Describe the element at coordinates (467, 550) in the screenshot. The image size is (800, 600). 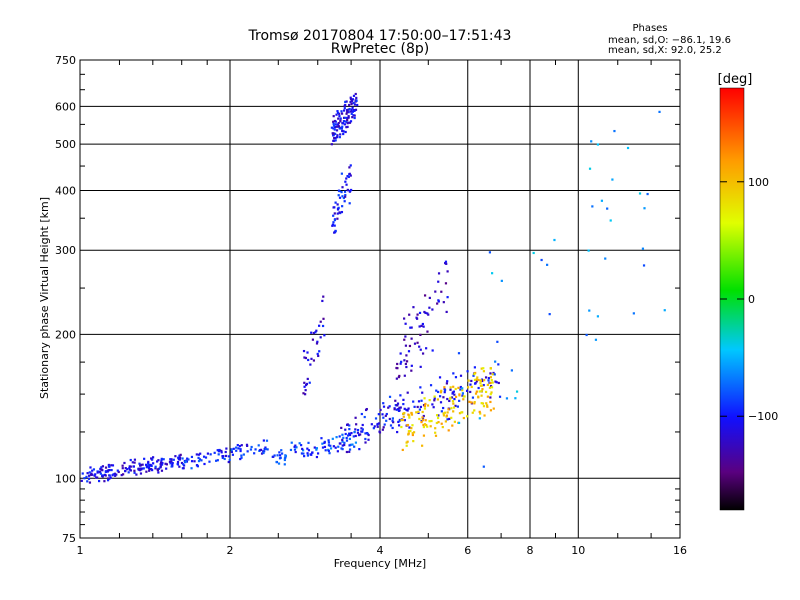
I see `x-tick-label: 6` at that location.